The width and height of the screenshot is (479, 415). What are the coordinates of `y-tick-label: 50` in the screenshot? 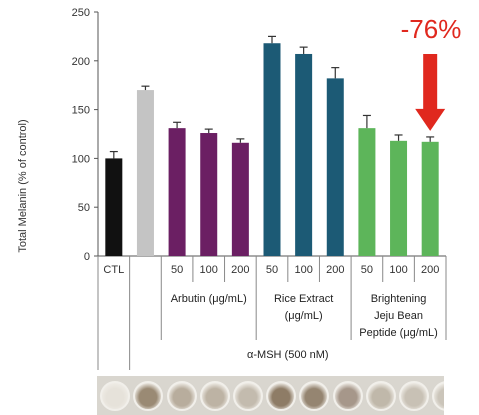 It's located at (84, 208).